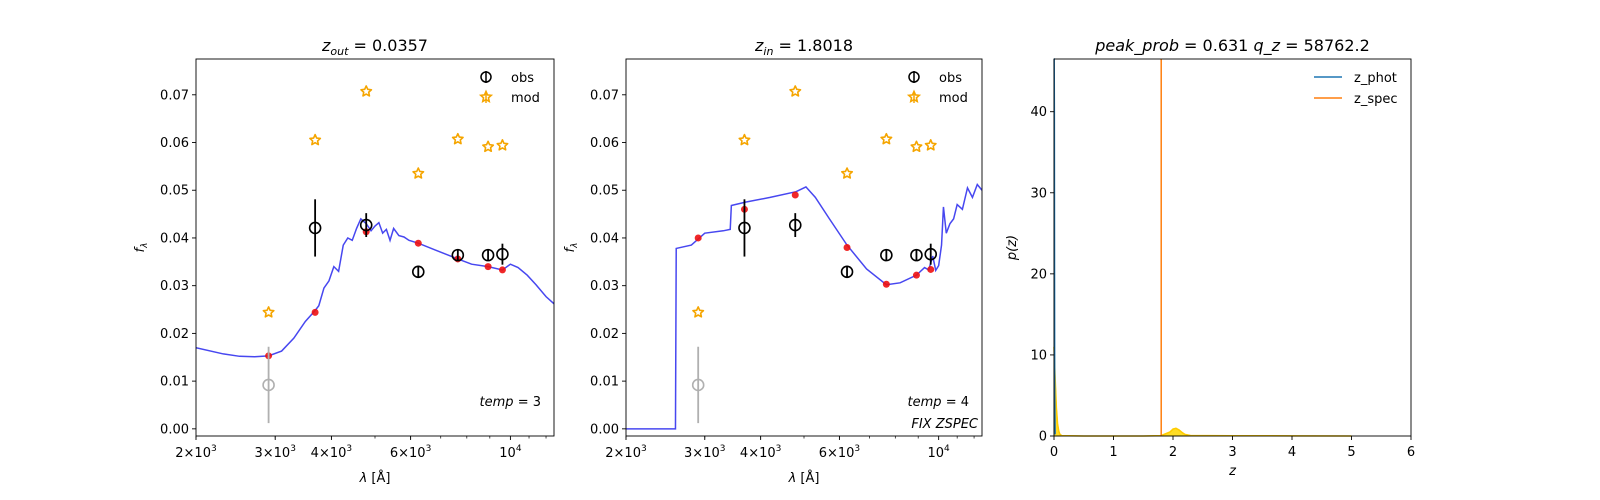  I want to click on y-tick-label: 0, so click(1043, 437).